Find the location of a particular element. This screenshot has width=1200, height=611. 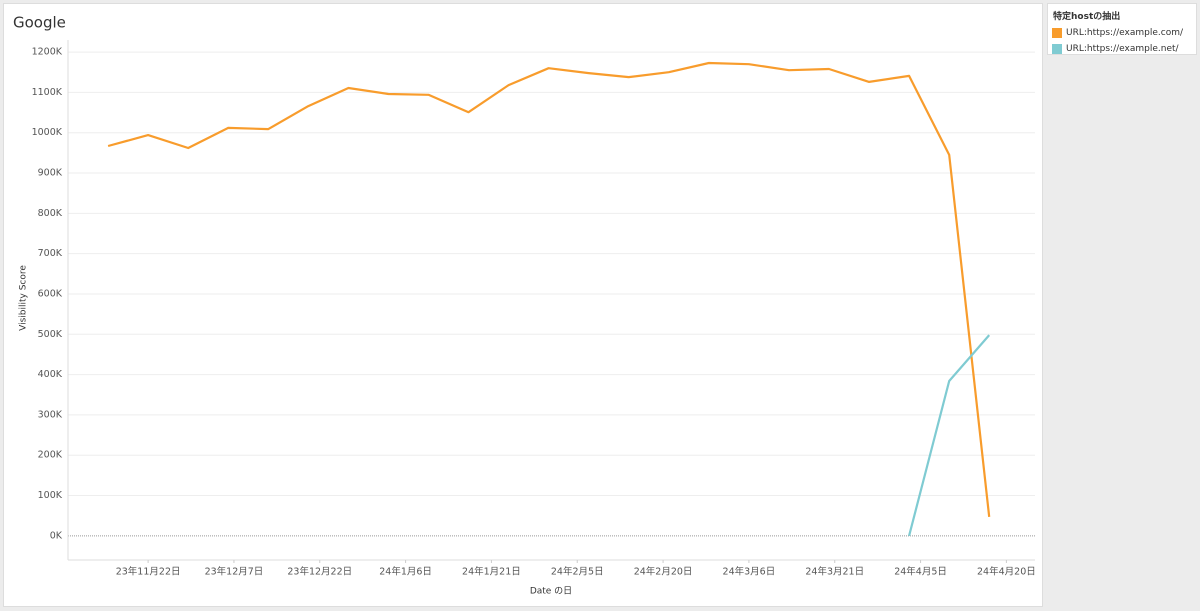

y-tick-label: 1200K is located at coordinates (47, 52).